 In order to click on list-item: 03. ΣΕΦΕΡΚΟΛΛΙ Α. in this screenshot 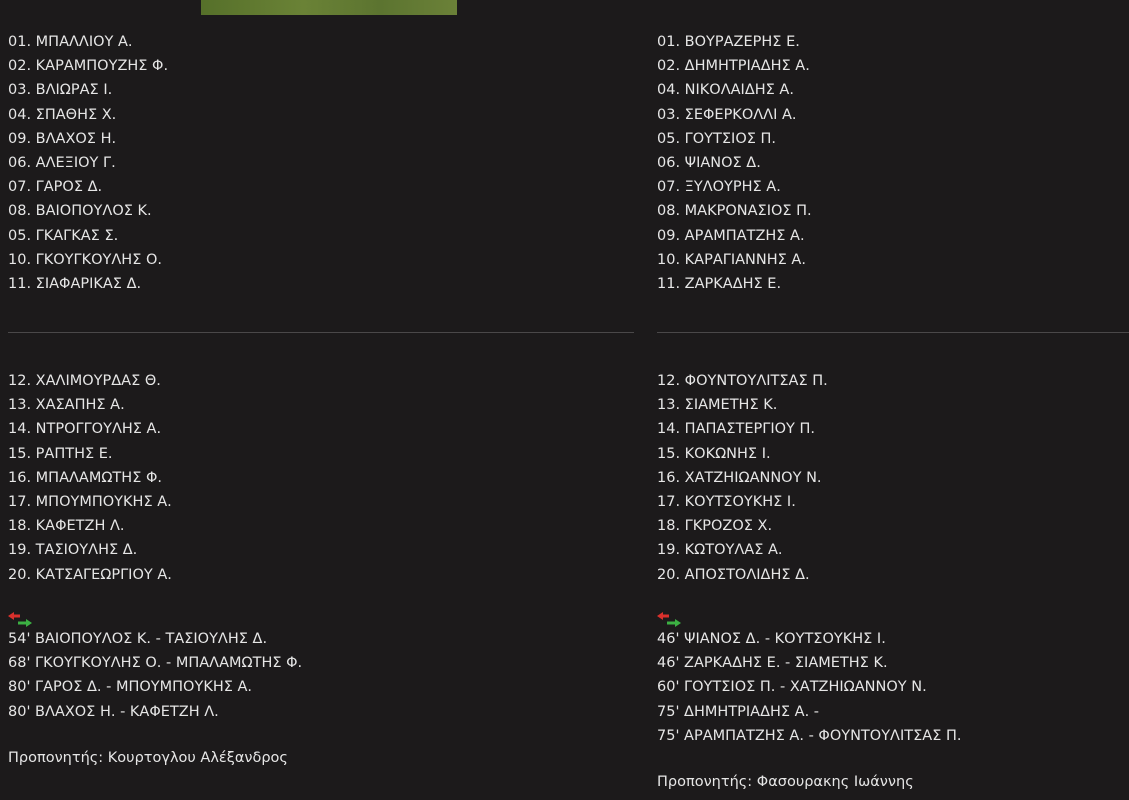, I will do `click(727, 114)`.